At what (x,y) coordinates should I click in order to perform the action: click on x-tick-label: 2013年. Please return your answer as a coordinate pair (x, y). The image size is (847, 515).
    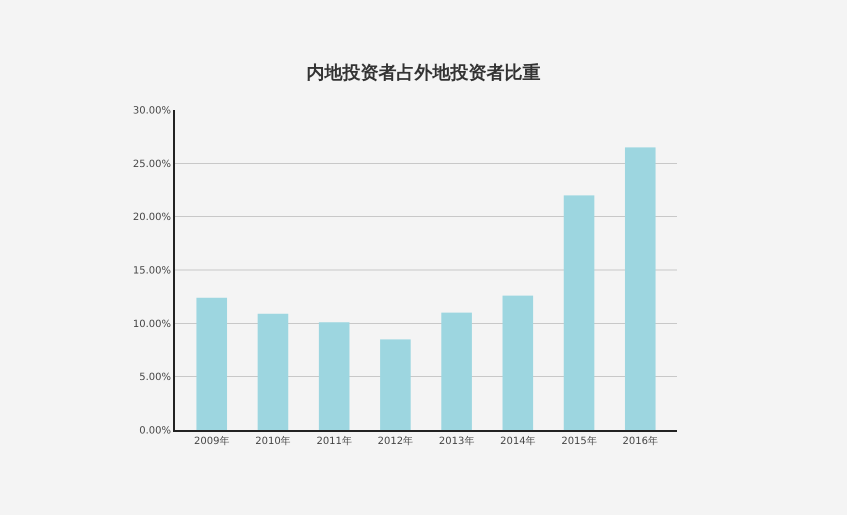
    Looking at the image, I should click on (456, 441).